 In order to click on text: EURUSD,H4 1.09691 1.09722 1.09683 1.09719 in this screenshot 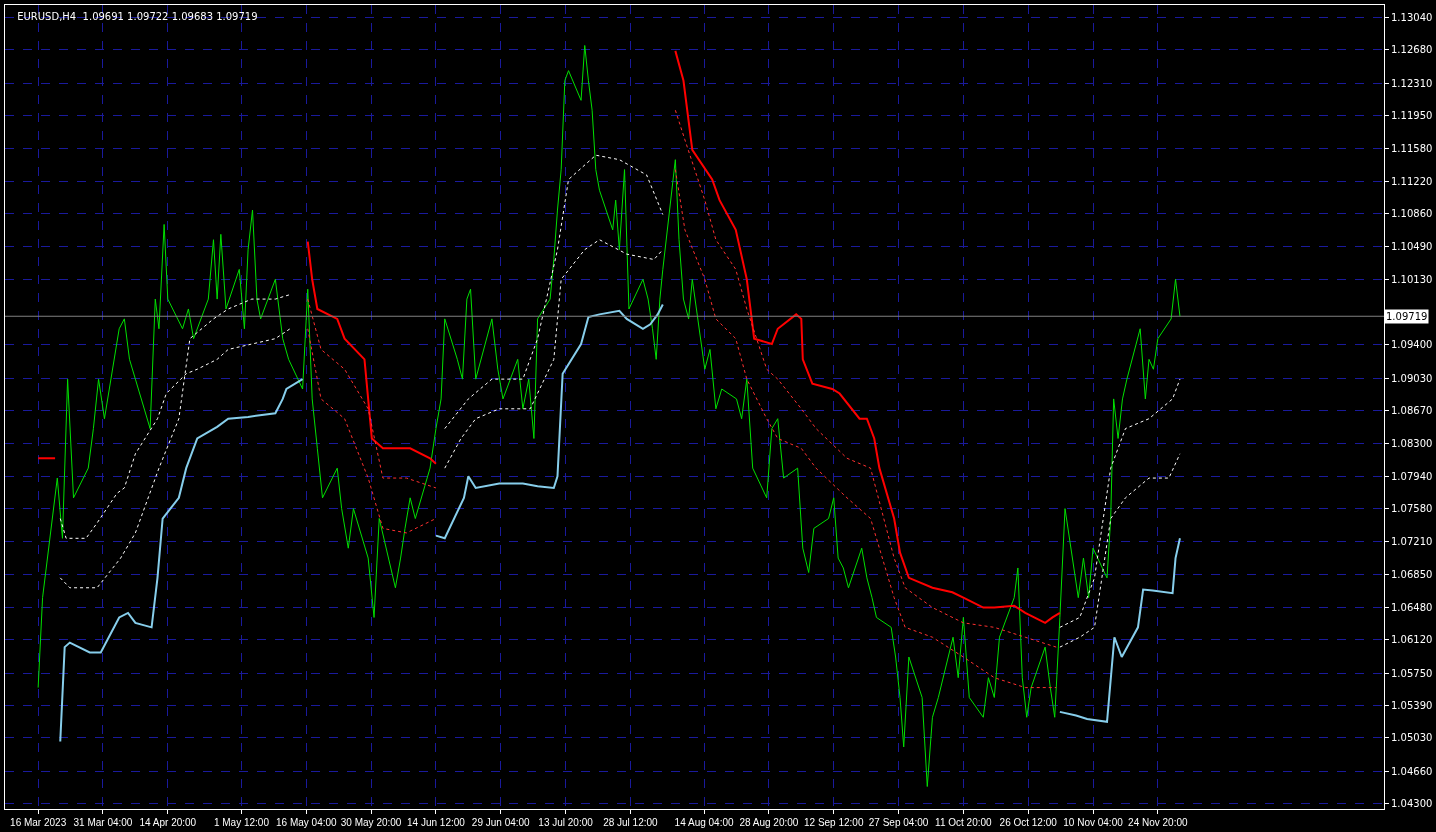, I will do `click(137, 17)`.